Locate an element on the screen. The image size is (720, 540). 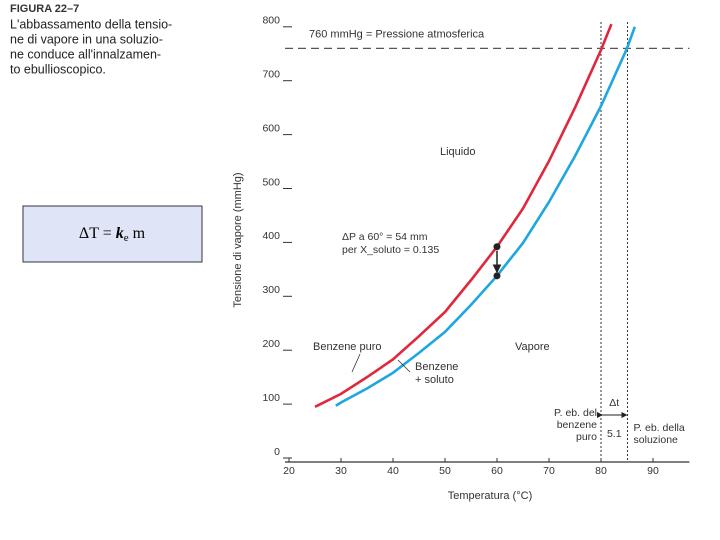
x-tick-label: 60 is located at coordinates (497, 471).